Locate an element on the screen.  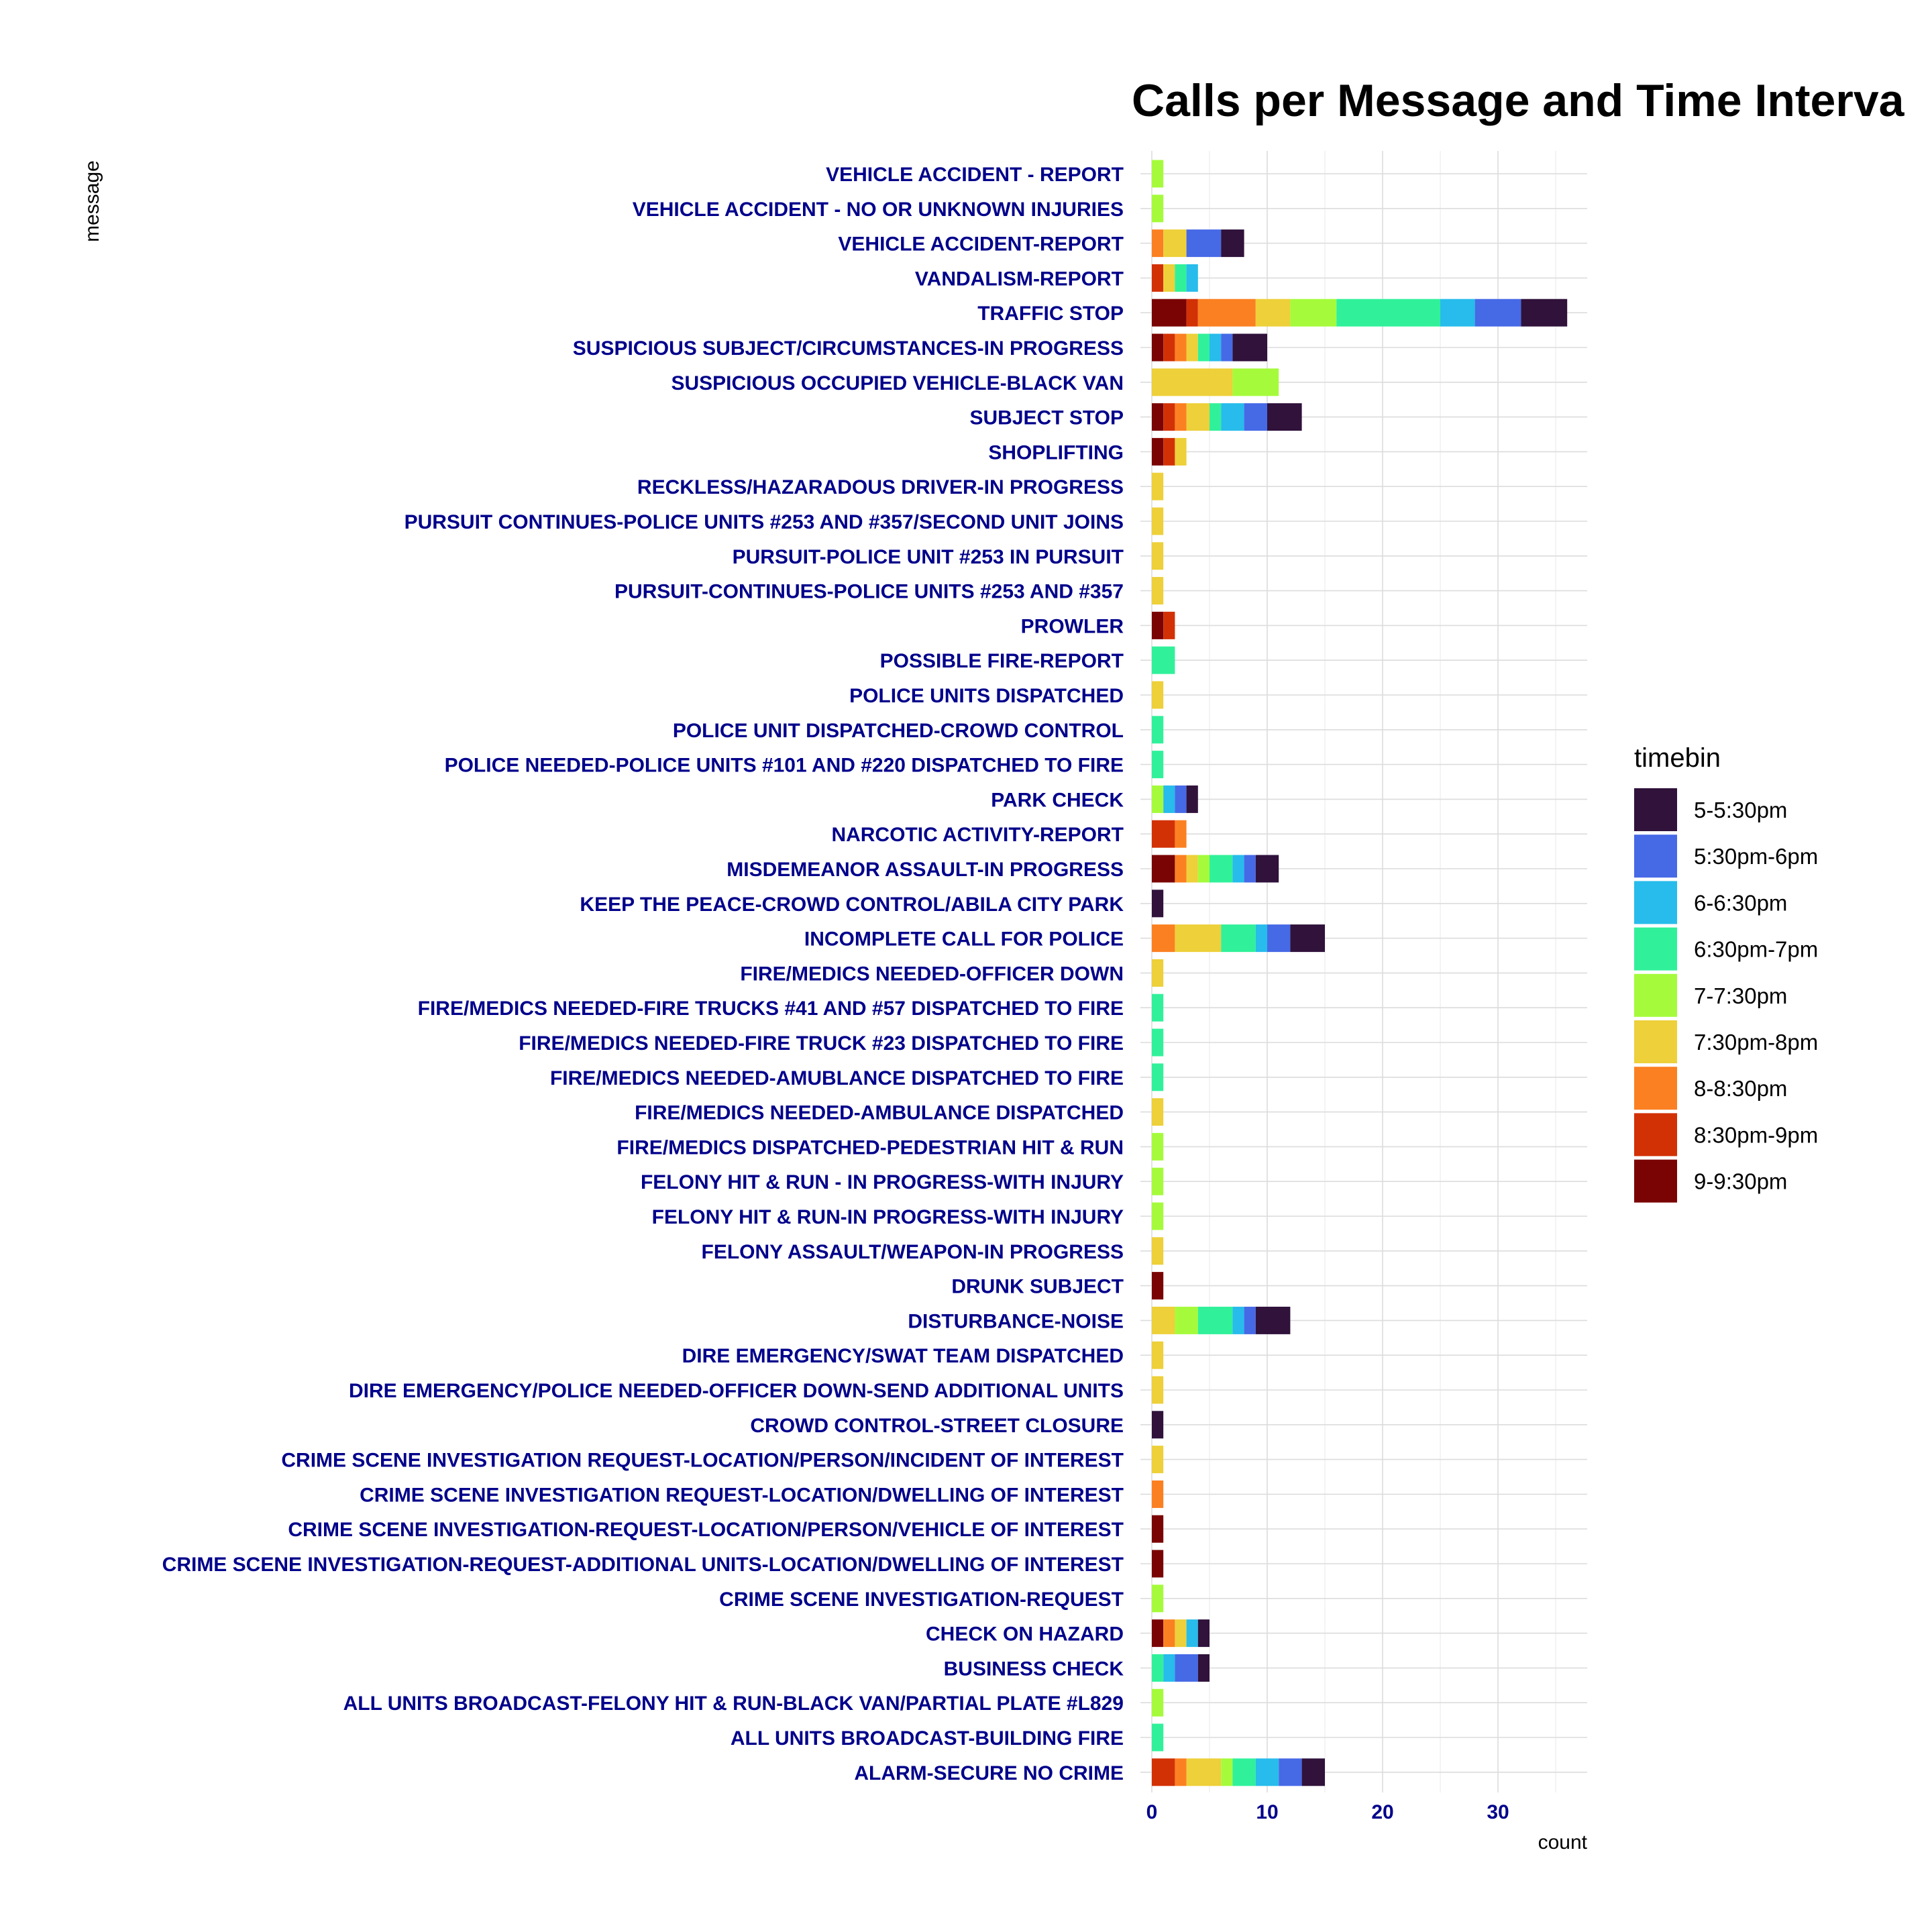
legend-label: 7:30pm-8pm is located at coordinates (1756, 1042).